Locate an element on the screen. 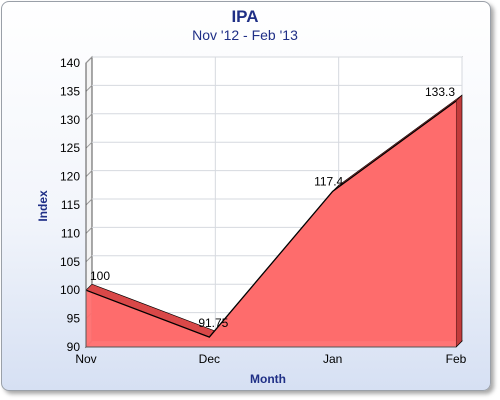  x-tick-label: Nov is located at coordinates (85, 359).